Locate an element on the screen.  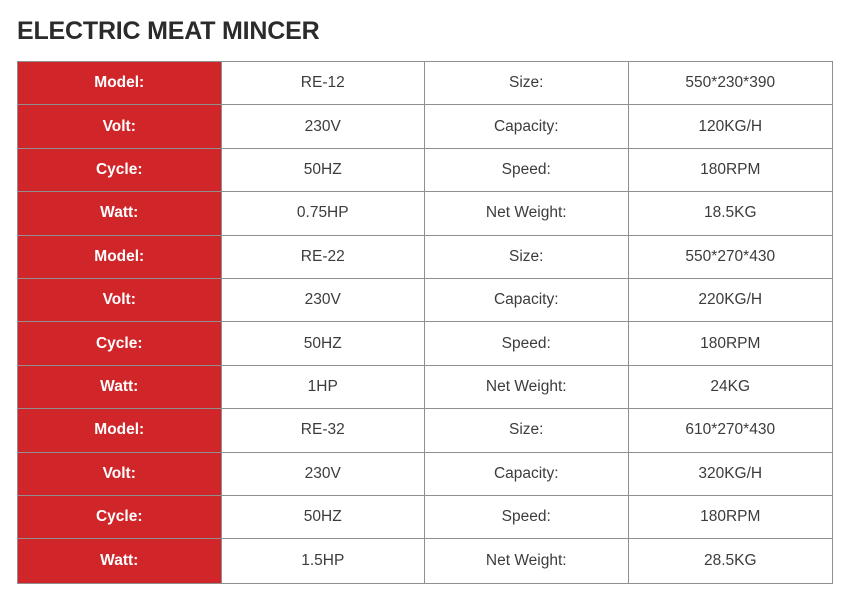
table-row: Model: RE-32 Size: 610*270*430 is located at coordinates (425, 431).